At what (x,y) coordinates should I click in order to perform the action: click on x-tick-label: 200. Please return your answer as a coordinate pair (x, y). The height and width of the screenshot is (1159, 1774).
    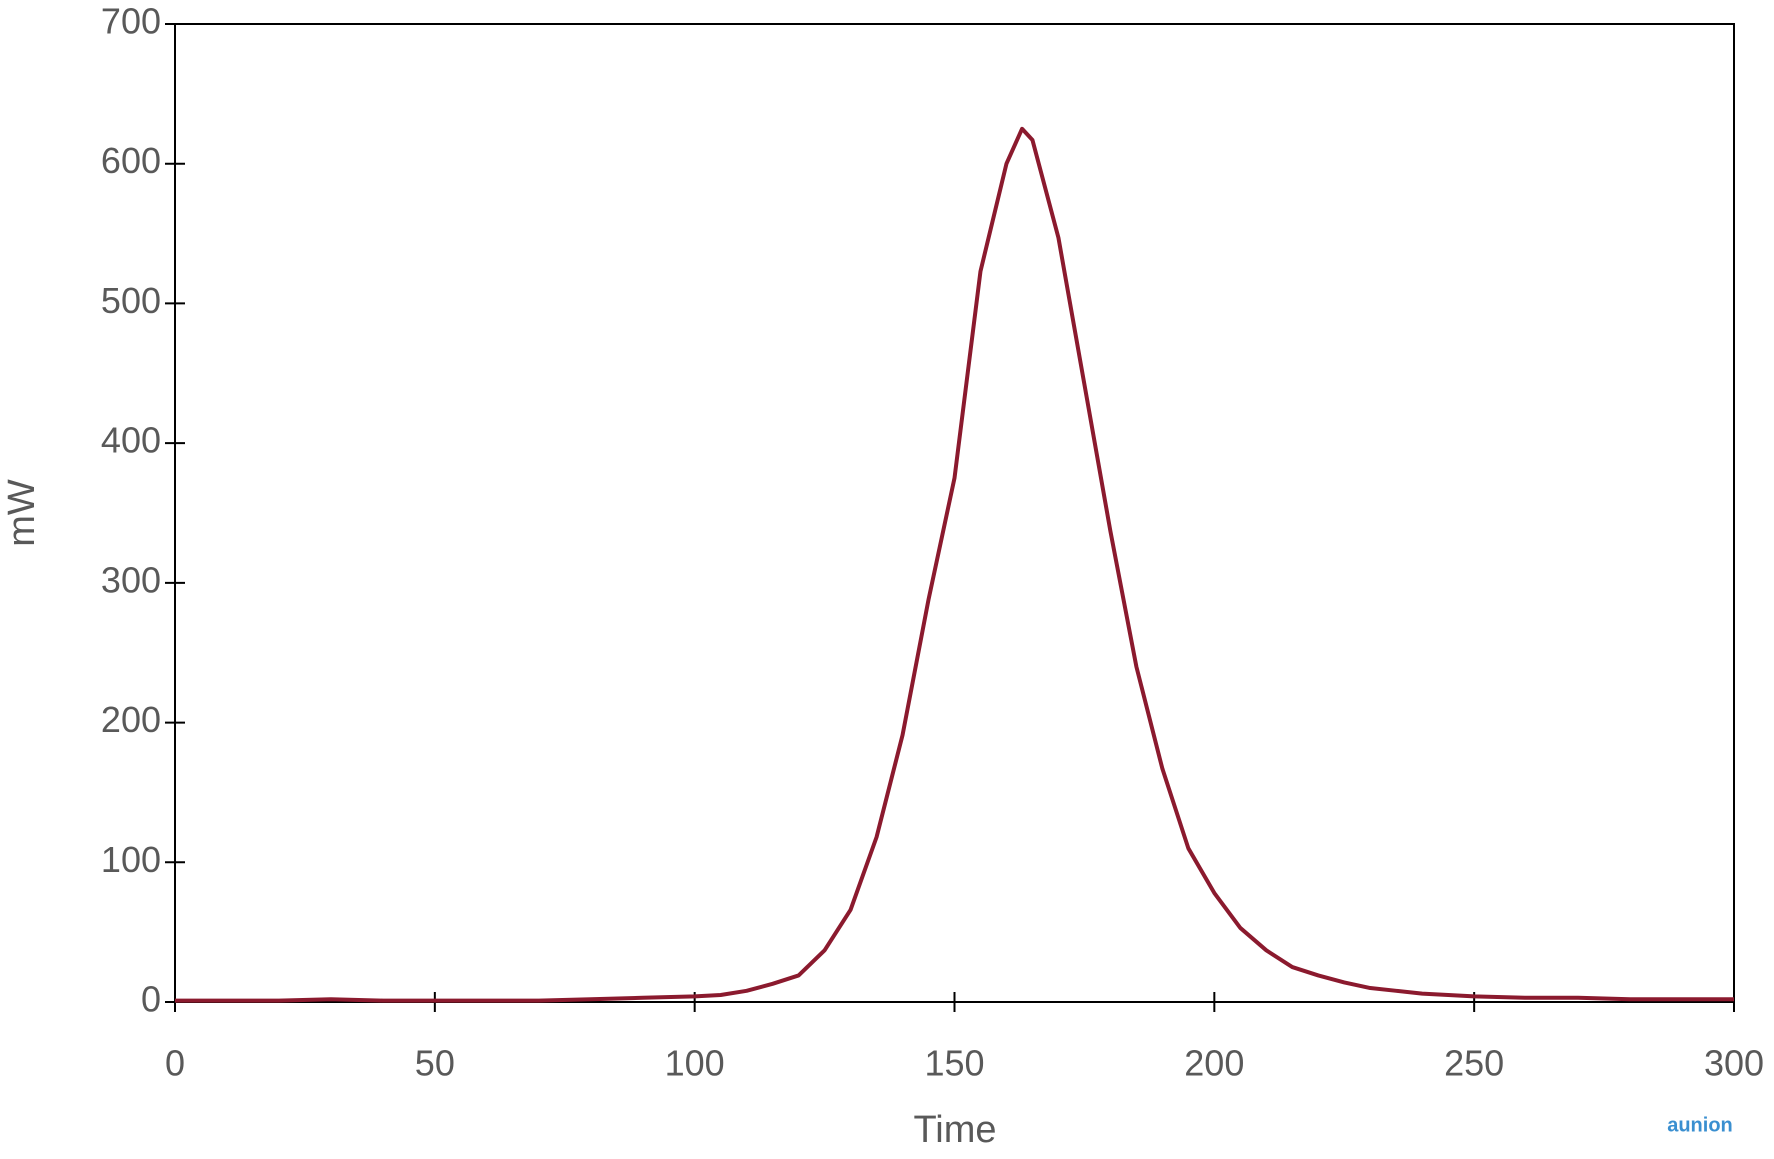
    Looking at the image, I should click on (1214, 1063).